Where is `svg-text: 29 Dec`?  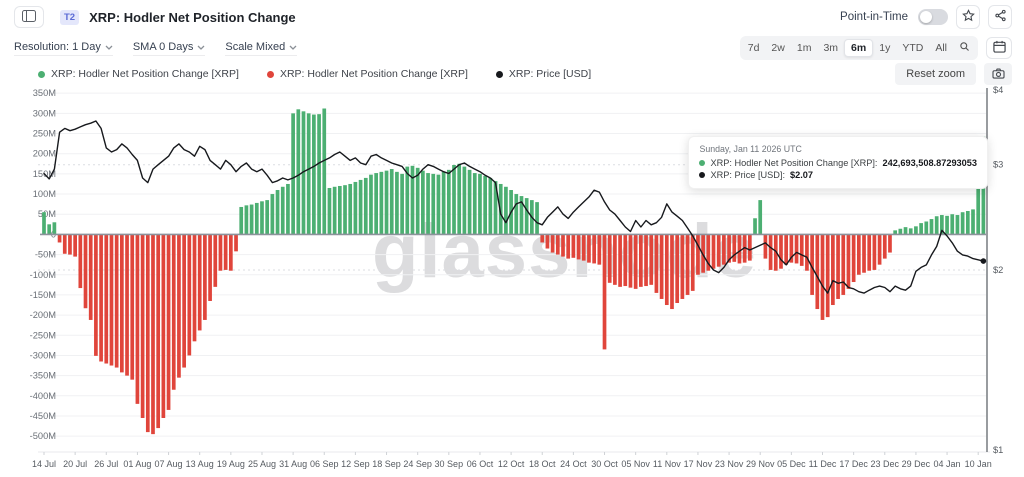 svg-text: 29 Dec is located at coordinates (916, 464).